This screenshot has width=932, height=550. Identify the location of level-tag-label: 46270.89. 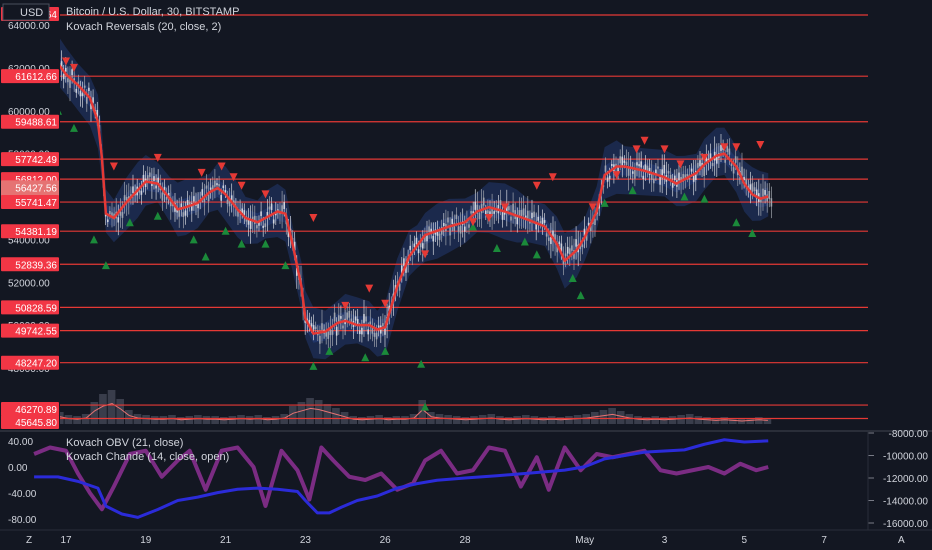
(36, 410).